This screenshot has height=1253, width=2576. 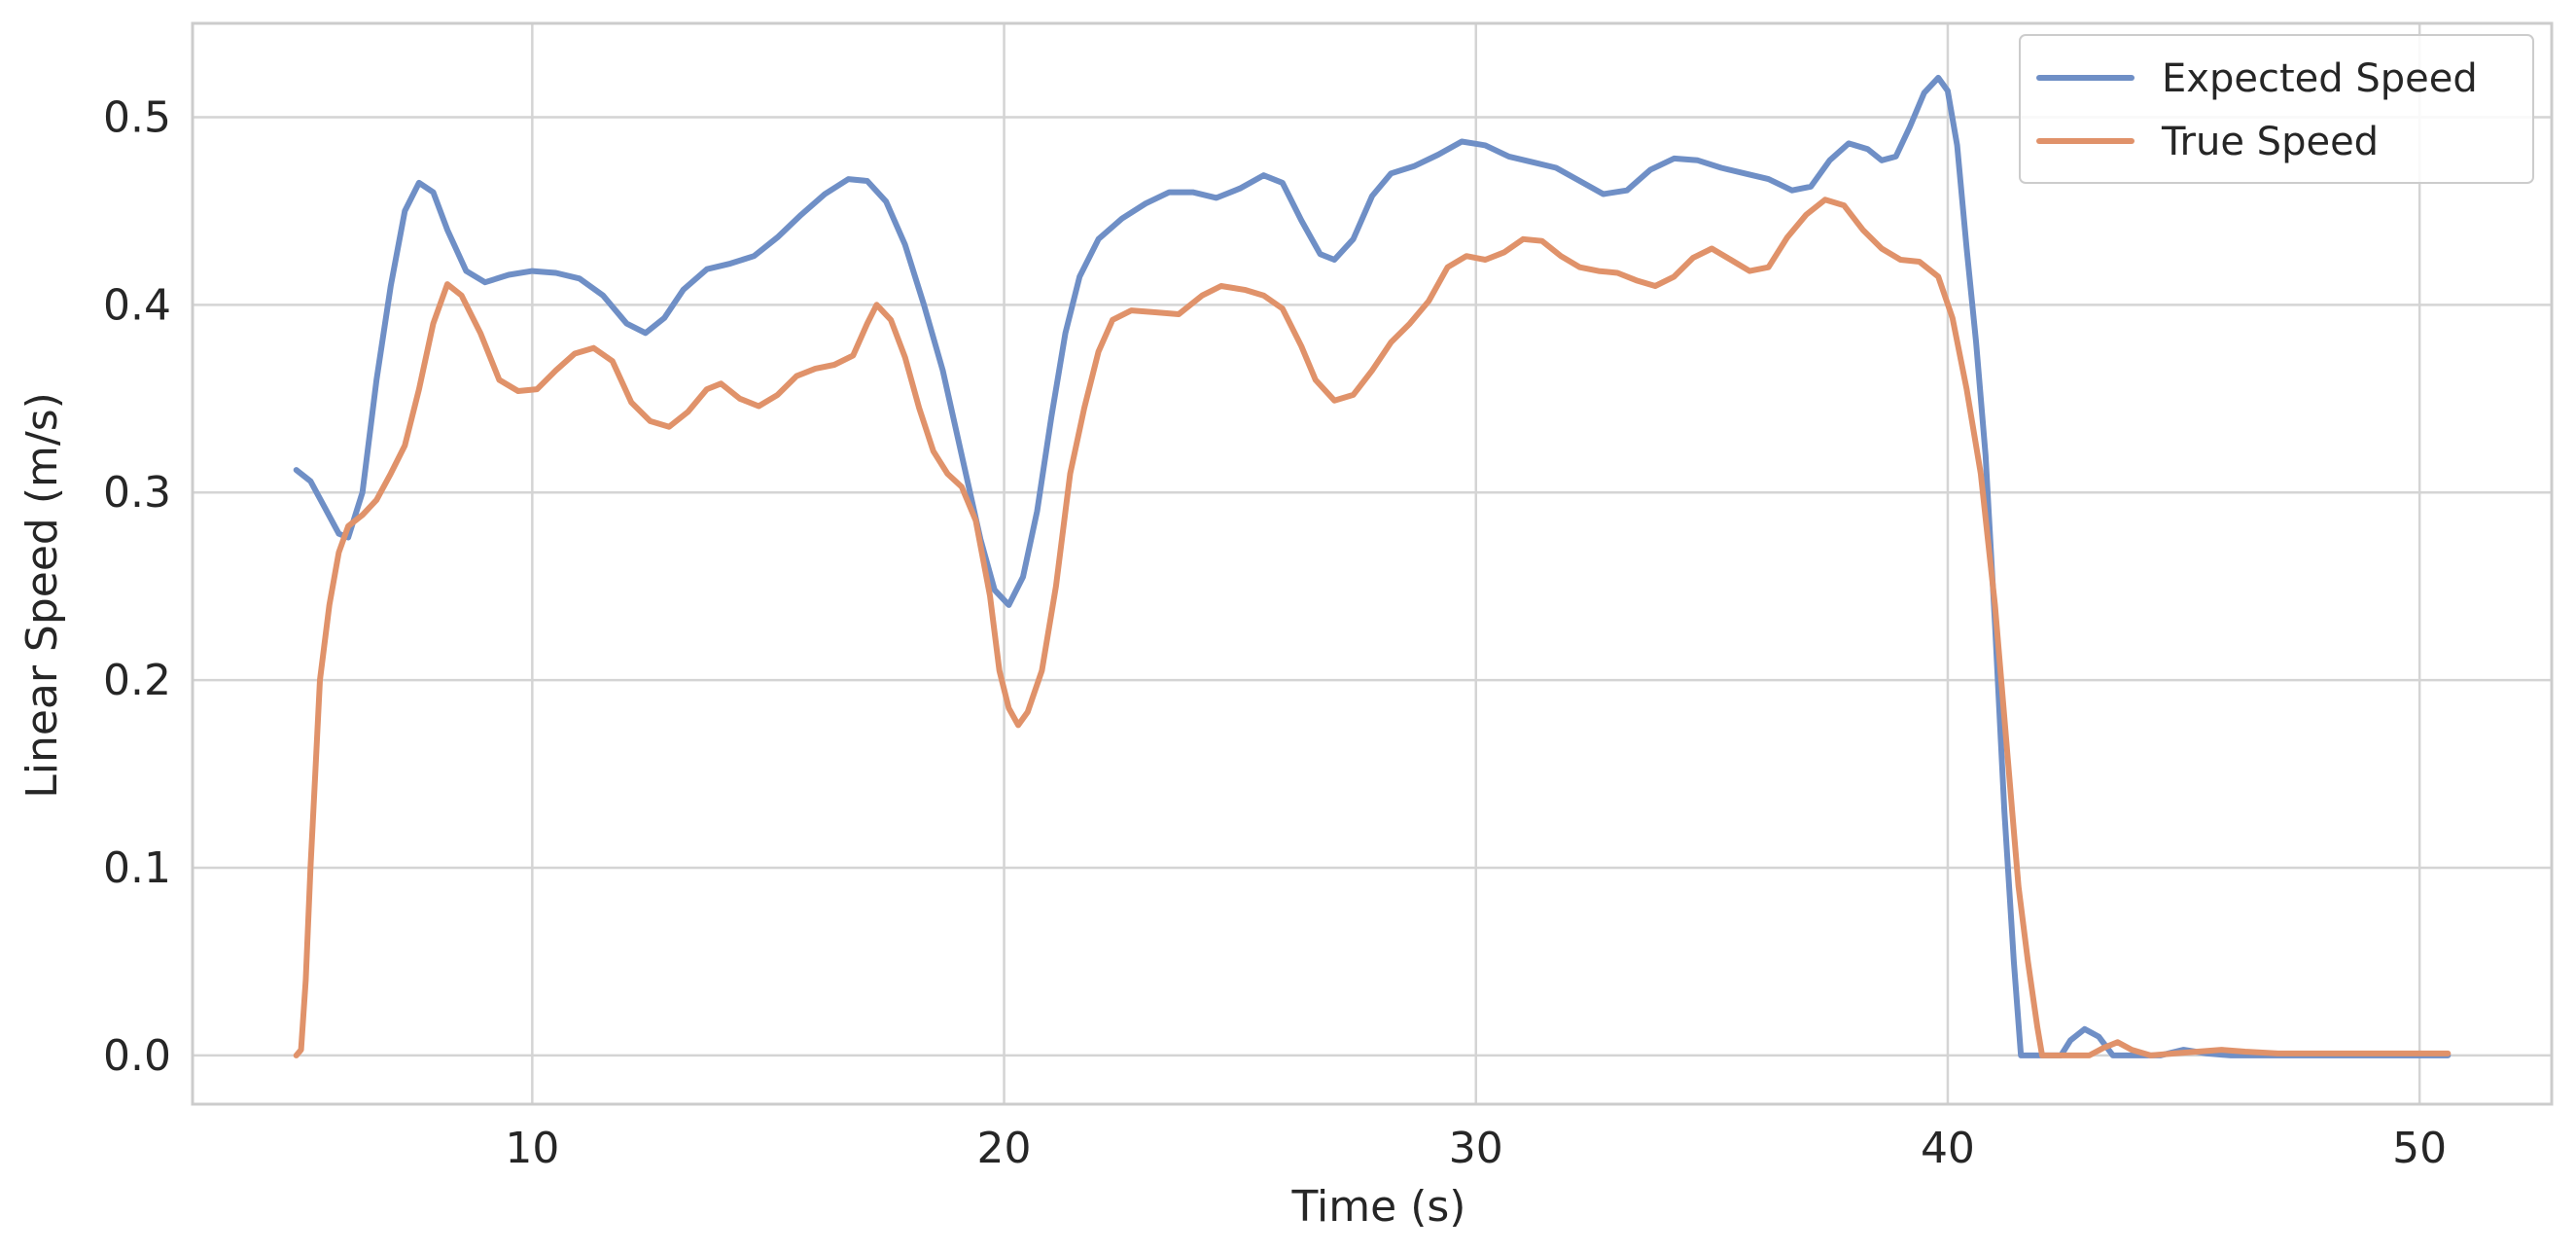 I want to click on y-tick-label: 0.2, so click(x=137, y=681).